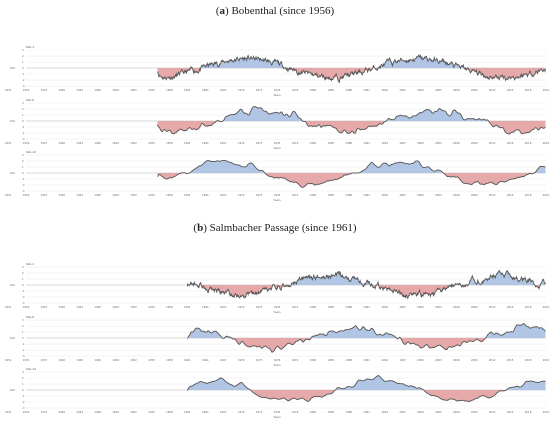  I want to click on negative-area, so click(351, 180).